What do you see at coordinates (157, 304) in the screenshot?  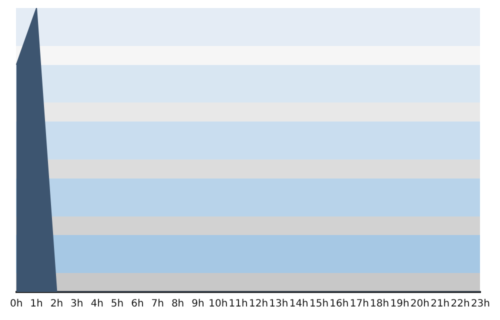 I see `x-tick-label: 7h` at bounding box center [157, 304].